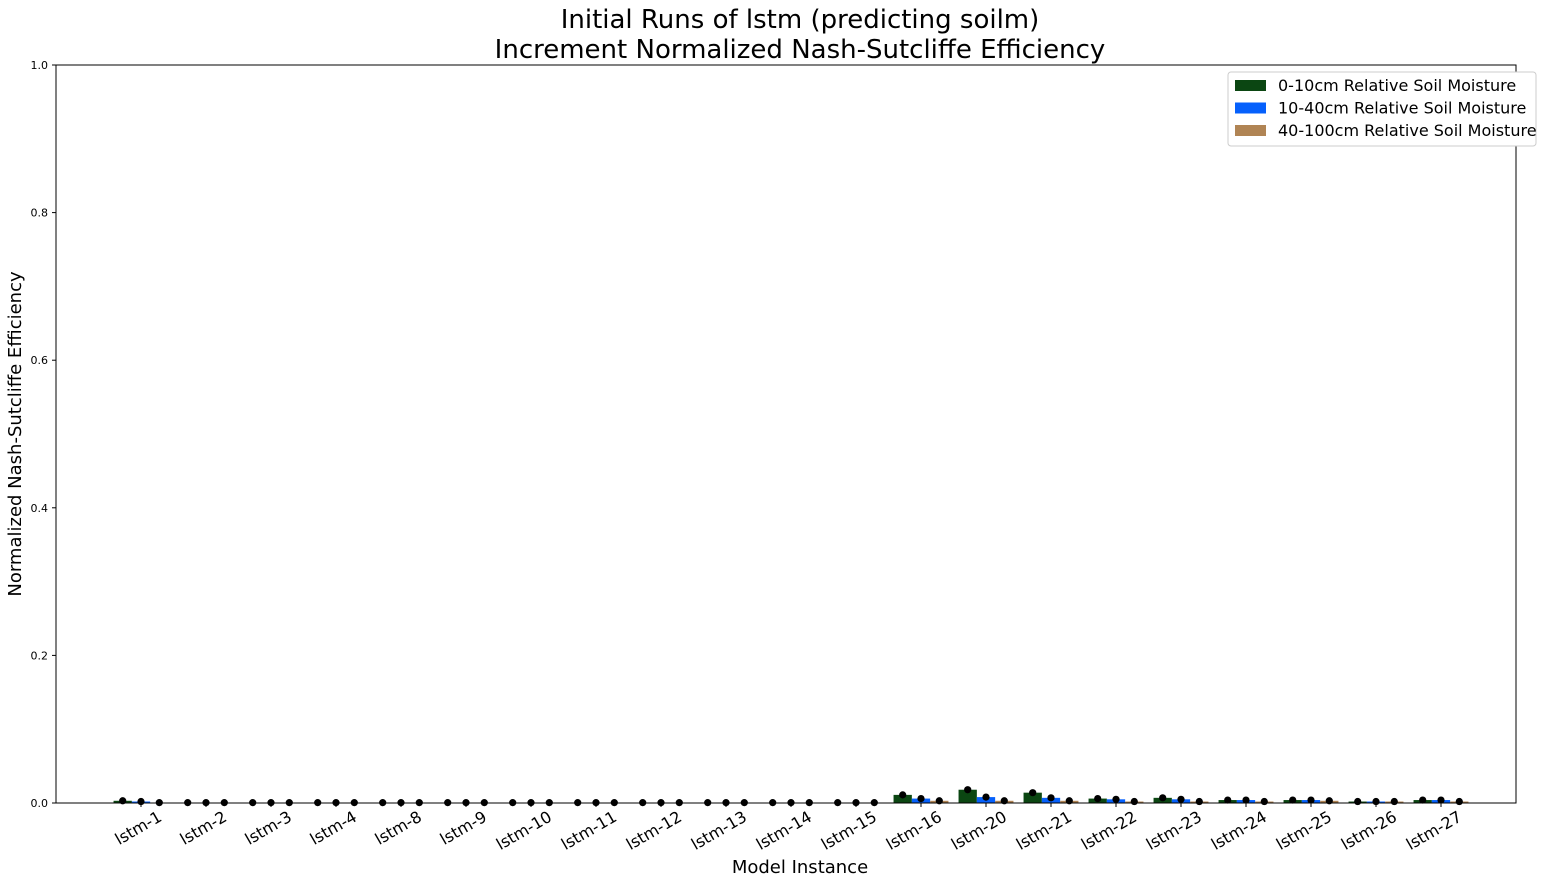 Image resolution: width=1551 pixels, height=884 pixels. Describe the element at coordinates (40, 360) in the screenshot. I see `y-tick-label: 0.6` at that location.